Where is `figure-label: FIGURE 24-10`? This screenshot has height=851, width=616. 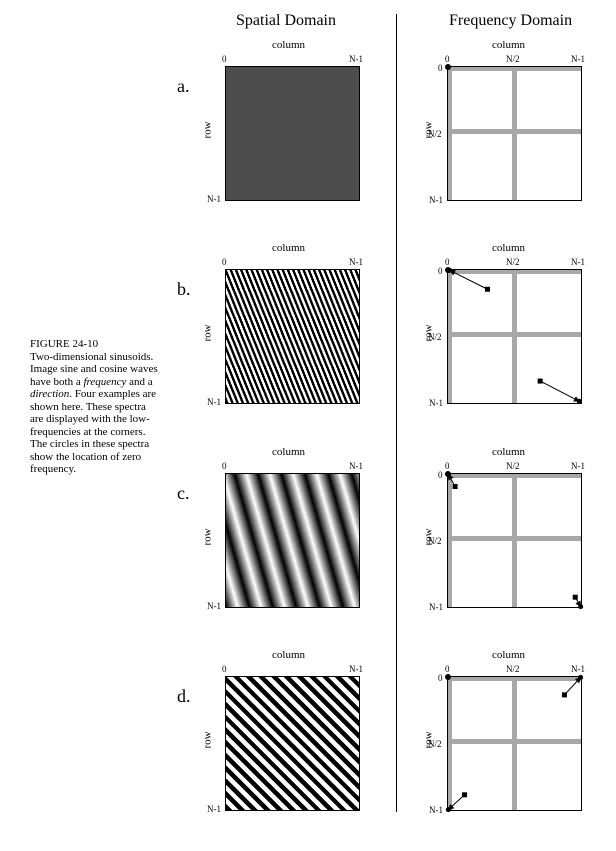
figure-label: FIGURE 24-10 is located at coordinates (64, 344).